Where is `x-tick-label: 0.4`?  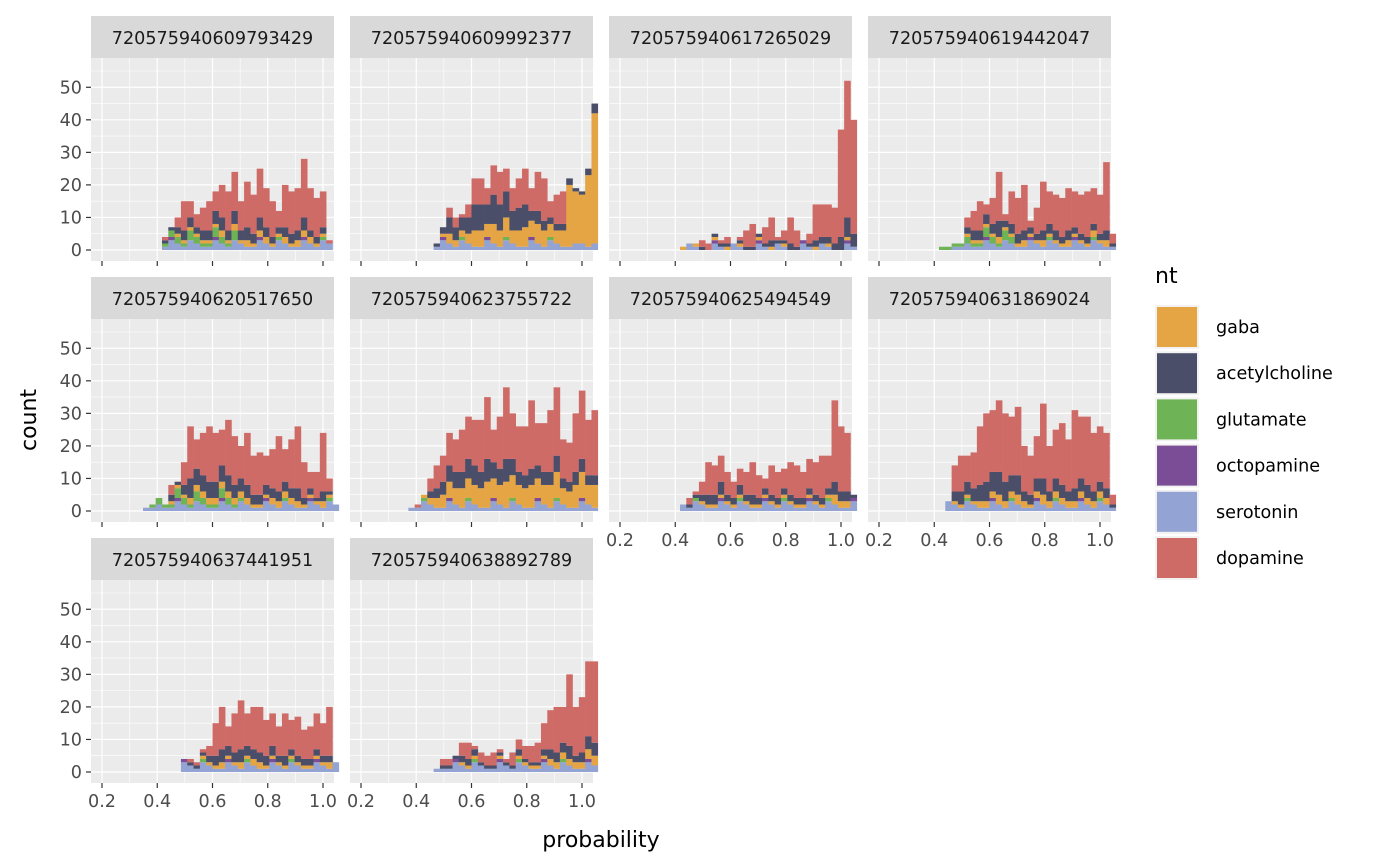
x-tick-label: 0.4 is located at coordinates (675, 541).